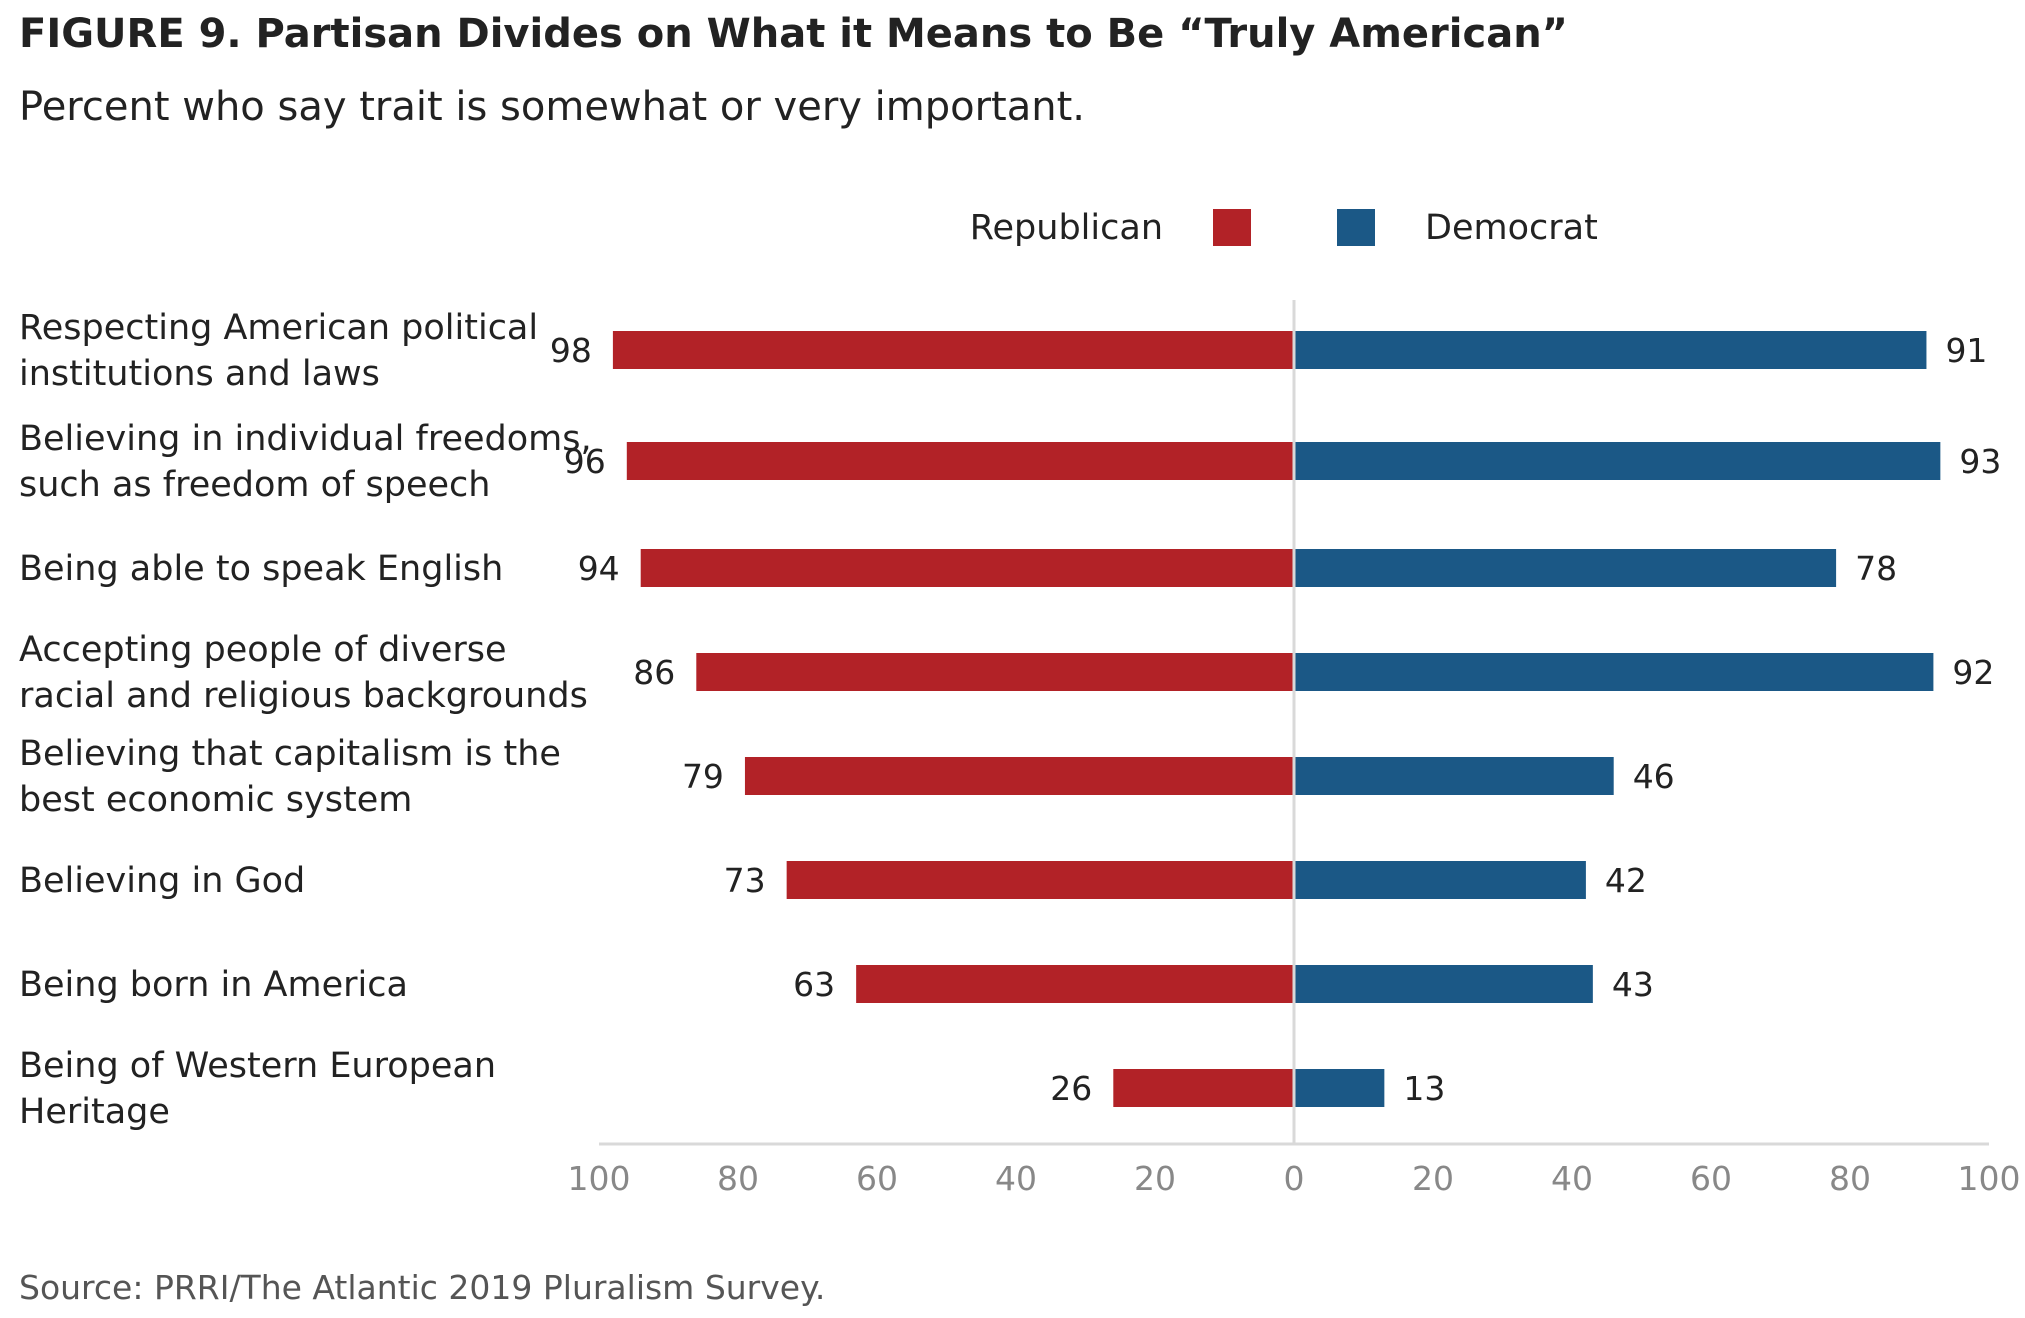  I want to click on value-label-republican: 96, so click(585, 461).